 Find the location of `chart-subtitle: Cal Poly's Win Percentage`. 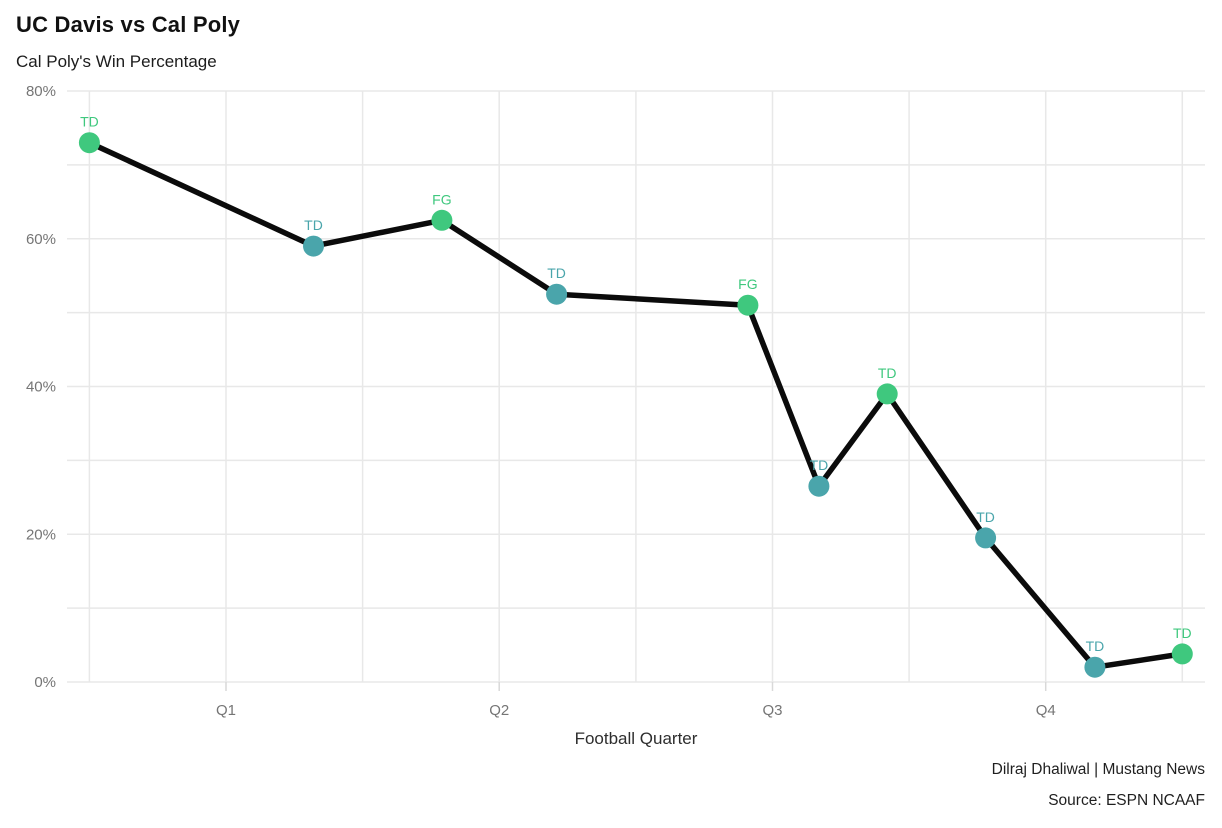

chart-subtitle: Cal Poly's Win Percentage is located at coordinates (116, 61).